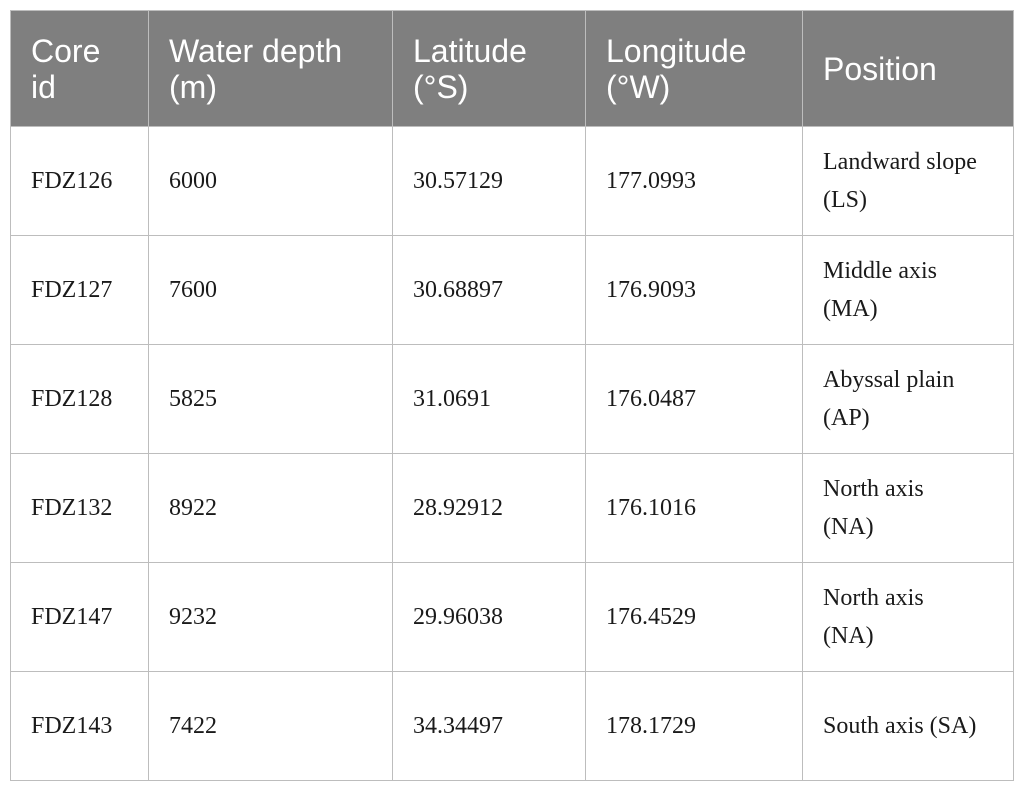 This screenshot has height=790, width=1025. I want to click on cell-text: FDZ143, so click(72, 726).